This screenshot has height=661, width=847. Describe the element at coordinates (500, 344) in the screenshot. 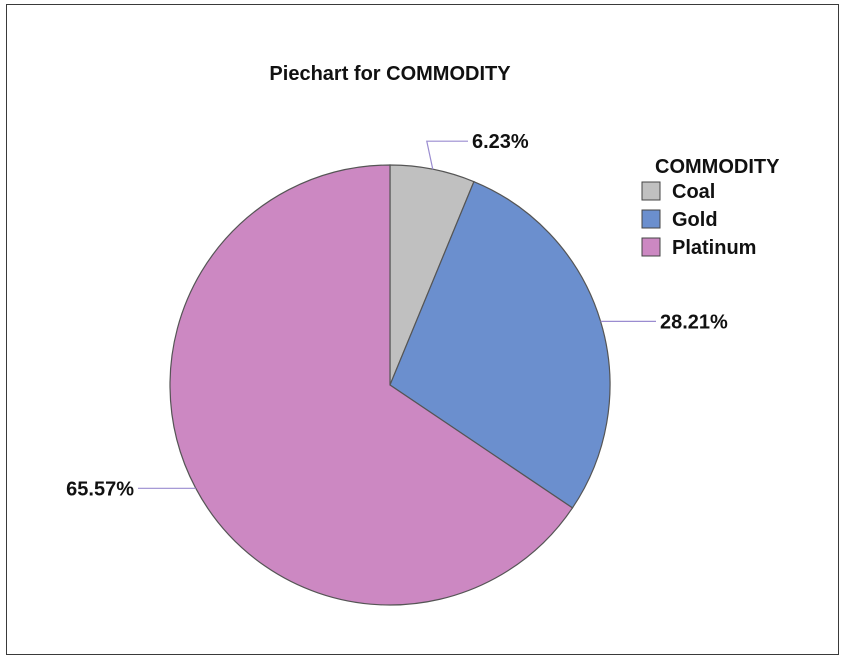

I see `pie-slice-gold` at that location.